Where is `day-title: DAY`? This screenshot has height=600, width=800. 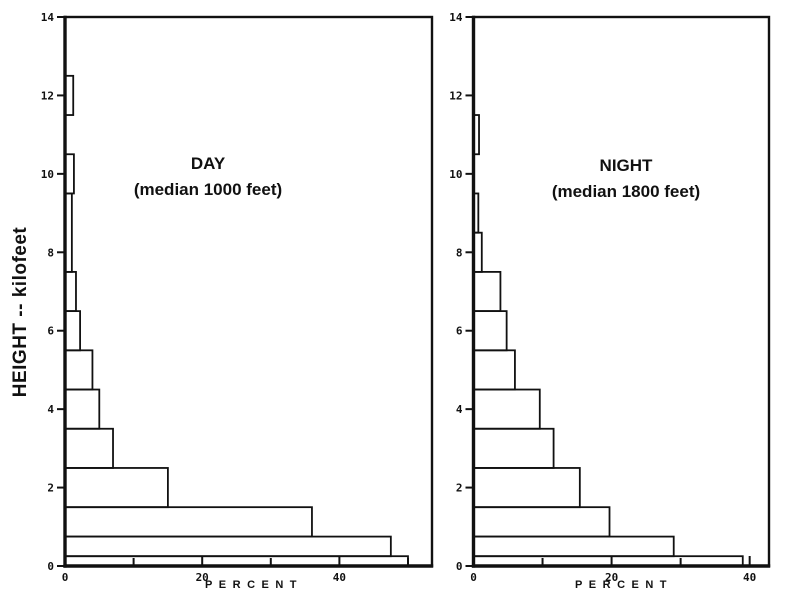 day-title: DAY is located at coordinates (208, 163).